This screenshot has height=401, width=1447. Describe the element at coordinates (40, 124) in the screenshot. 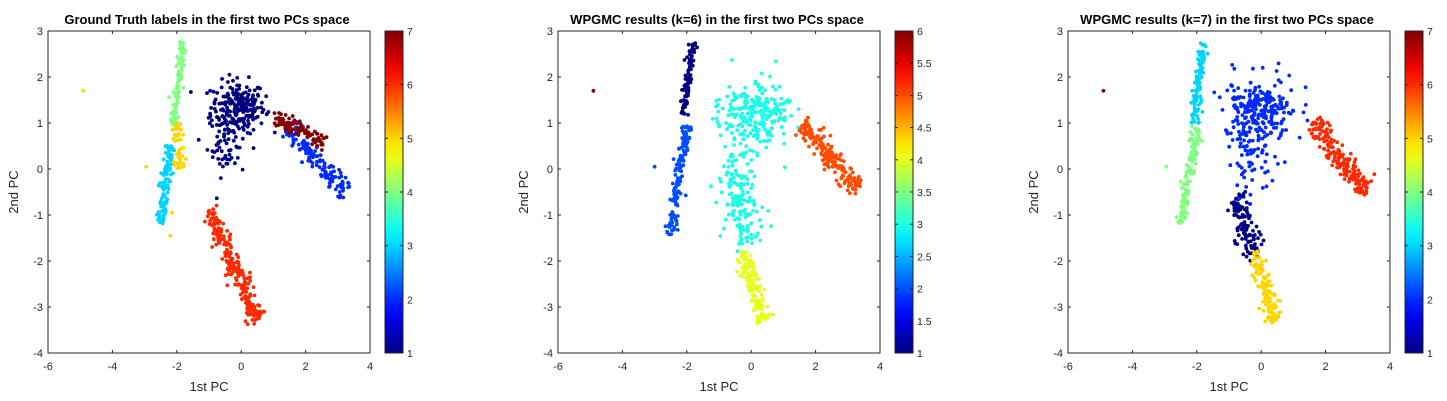

I see `y-tick-label: 1` at that location.